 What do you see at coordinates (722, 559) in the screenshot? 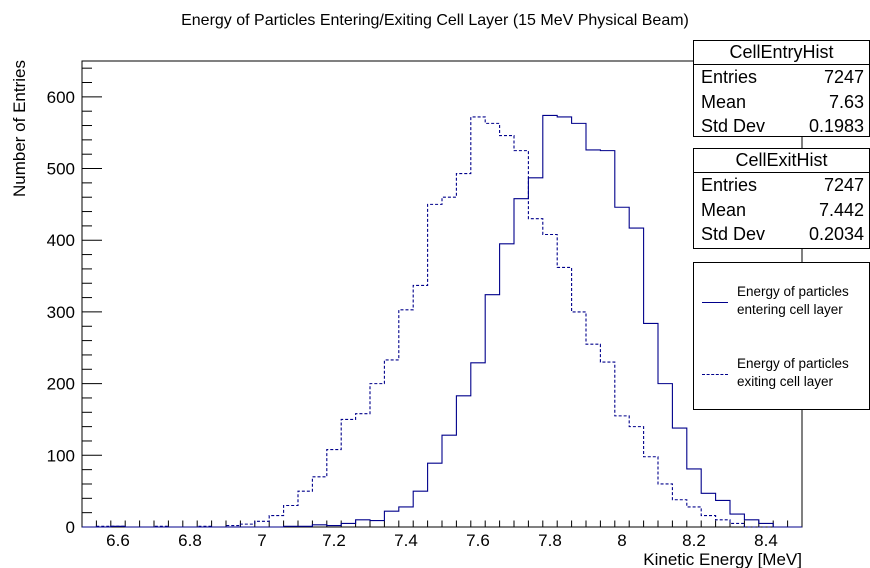
I see `x-axis-label: Kinetic Energy [MeV]` at bounding box center [722, 559].